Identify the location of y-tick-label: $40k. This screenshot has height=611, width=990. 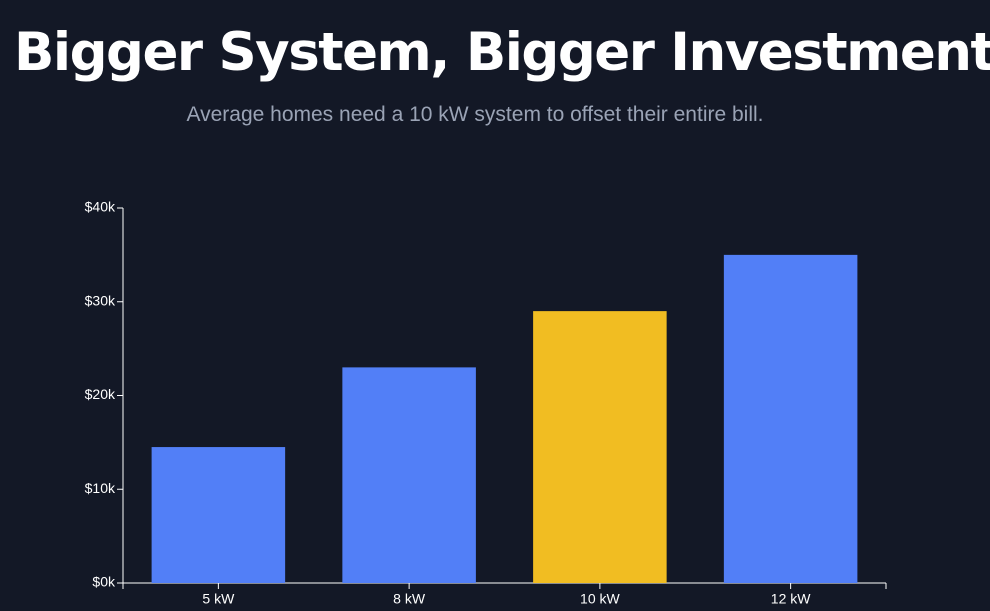
(100, 207).